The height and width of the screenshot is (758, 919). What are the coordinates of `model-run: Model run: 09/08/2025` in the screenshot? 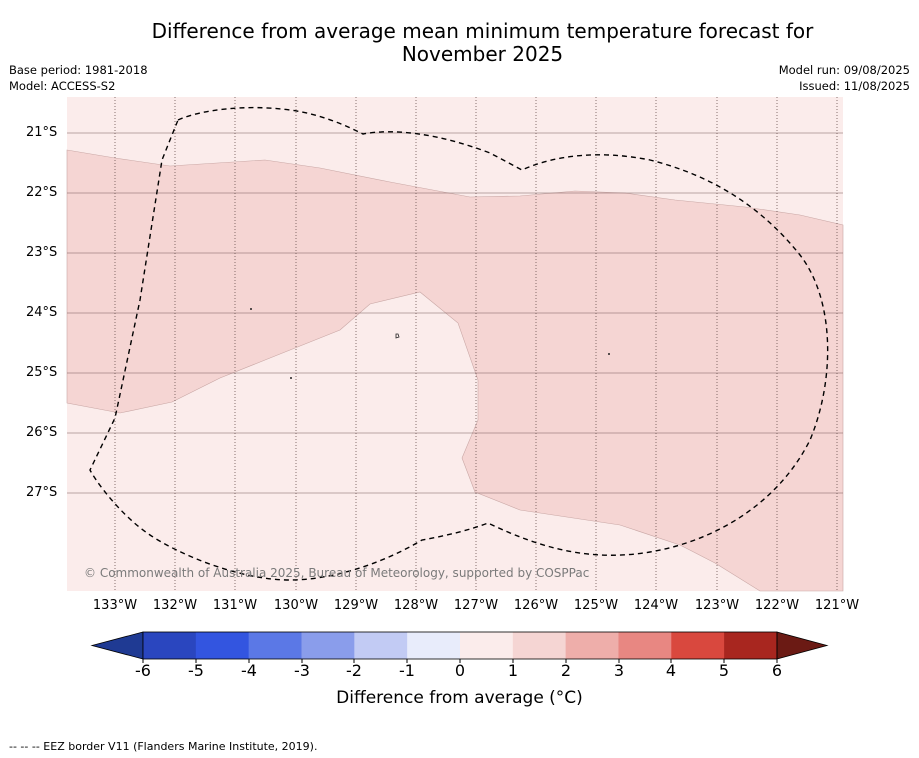 It's located at (844, 70).